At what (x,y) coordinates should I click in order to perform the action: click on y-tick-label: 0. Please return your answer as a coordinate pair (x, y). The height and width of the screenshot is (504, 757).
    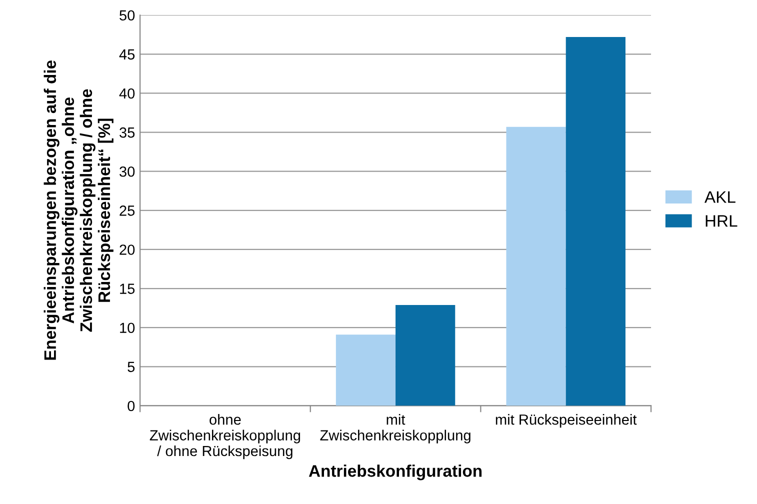
    Looking at the image, I should click on (131, 406).